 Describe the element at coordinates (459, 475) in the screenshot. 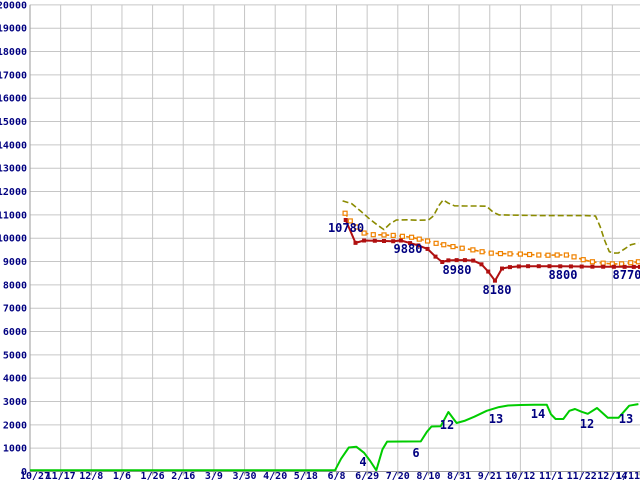

I see `x-tick-label: 8/31` at that location.